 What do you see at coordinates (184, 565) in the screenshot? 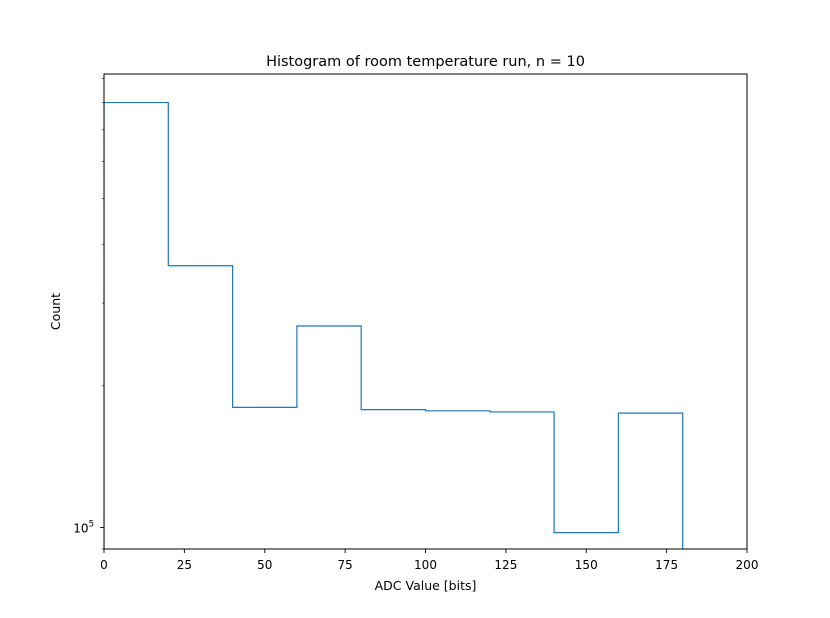
I see `x-tick-label: 25` at bounding box center [184, 565].